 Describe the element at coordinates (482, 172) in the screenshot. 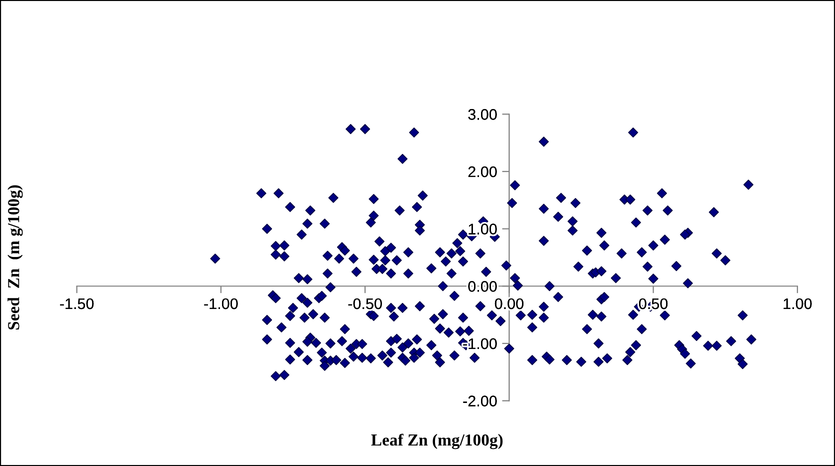

I see `y-tick-label: 2.00` at that location.